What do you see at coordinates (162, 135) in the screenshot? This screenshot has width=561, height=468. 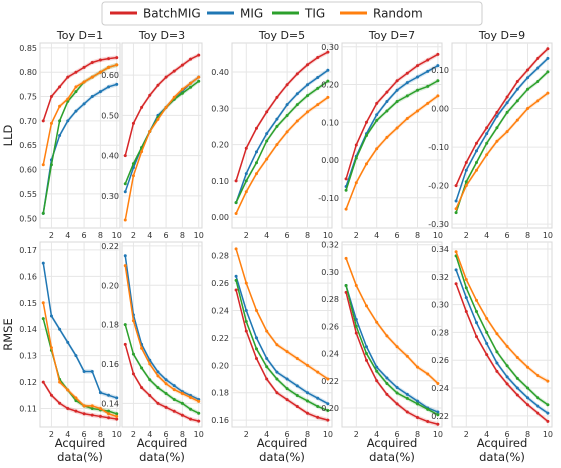 I see `plot-area` at bounding box center [162, 135].